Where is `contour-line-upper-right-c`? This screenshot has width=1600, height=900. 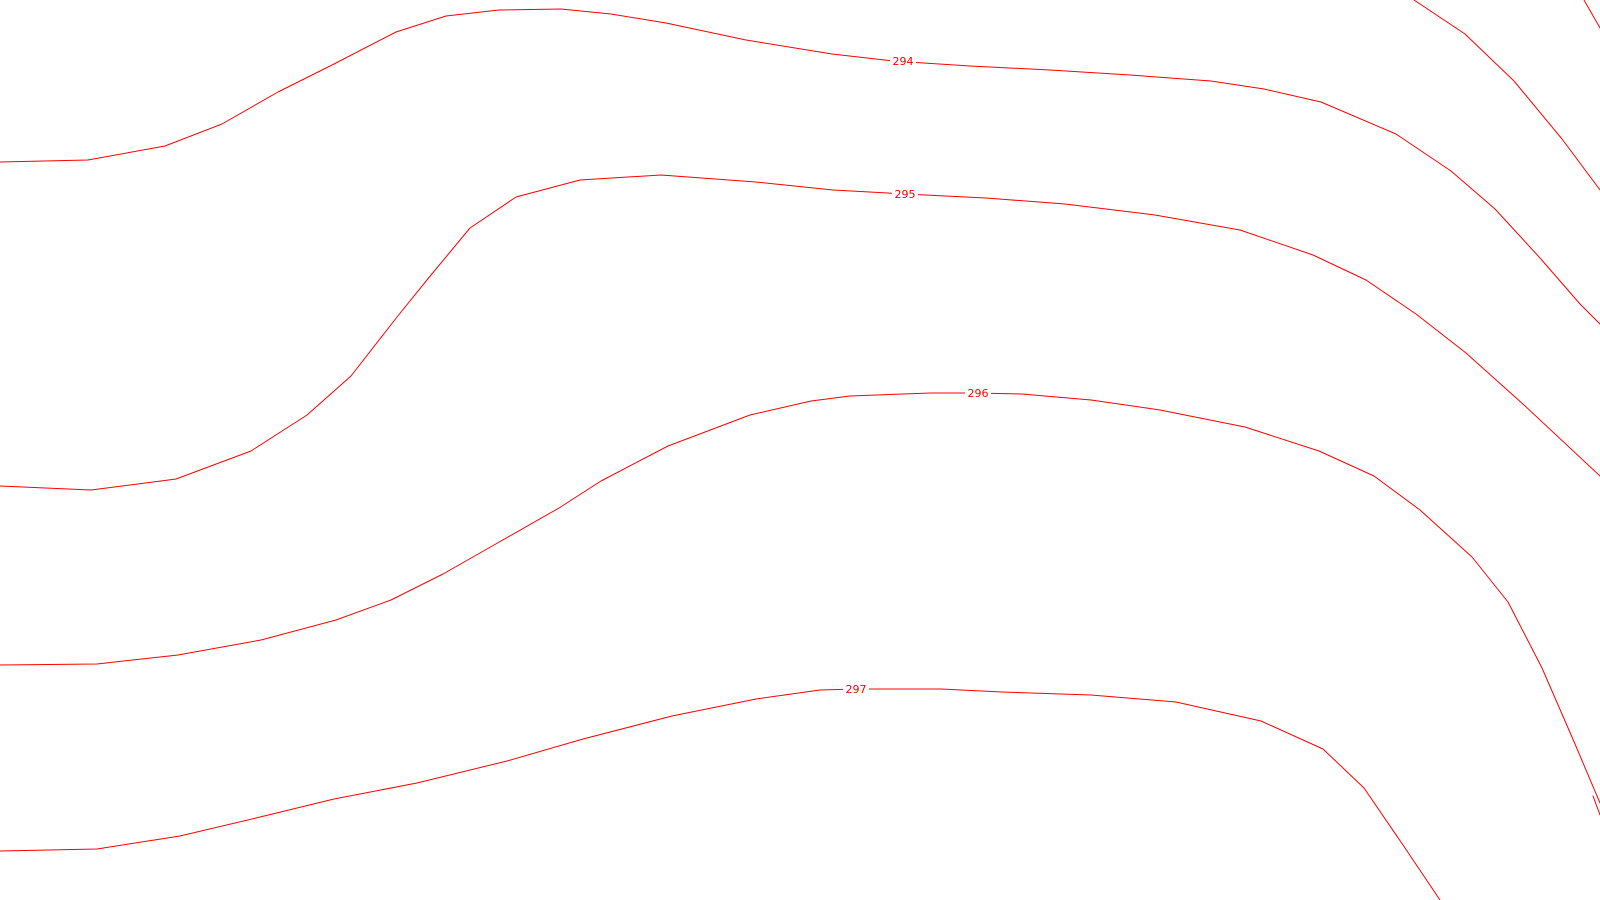
contour-line-upper-right-c is located at coordinates (1596, 805).